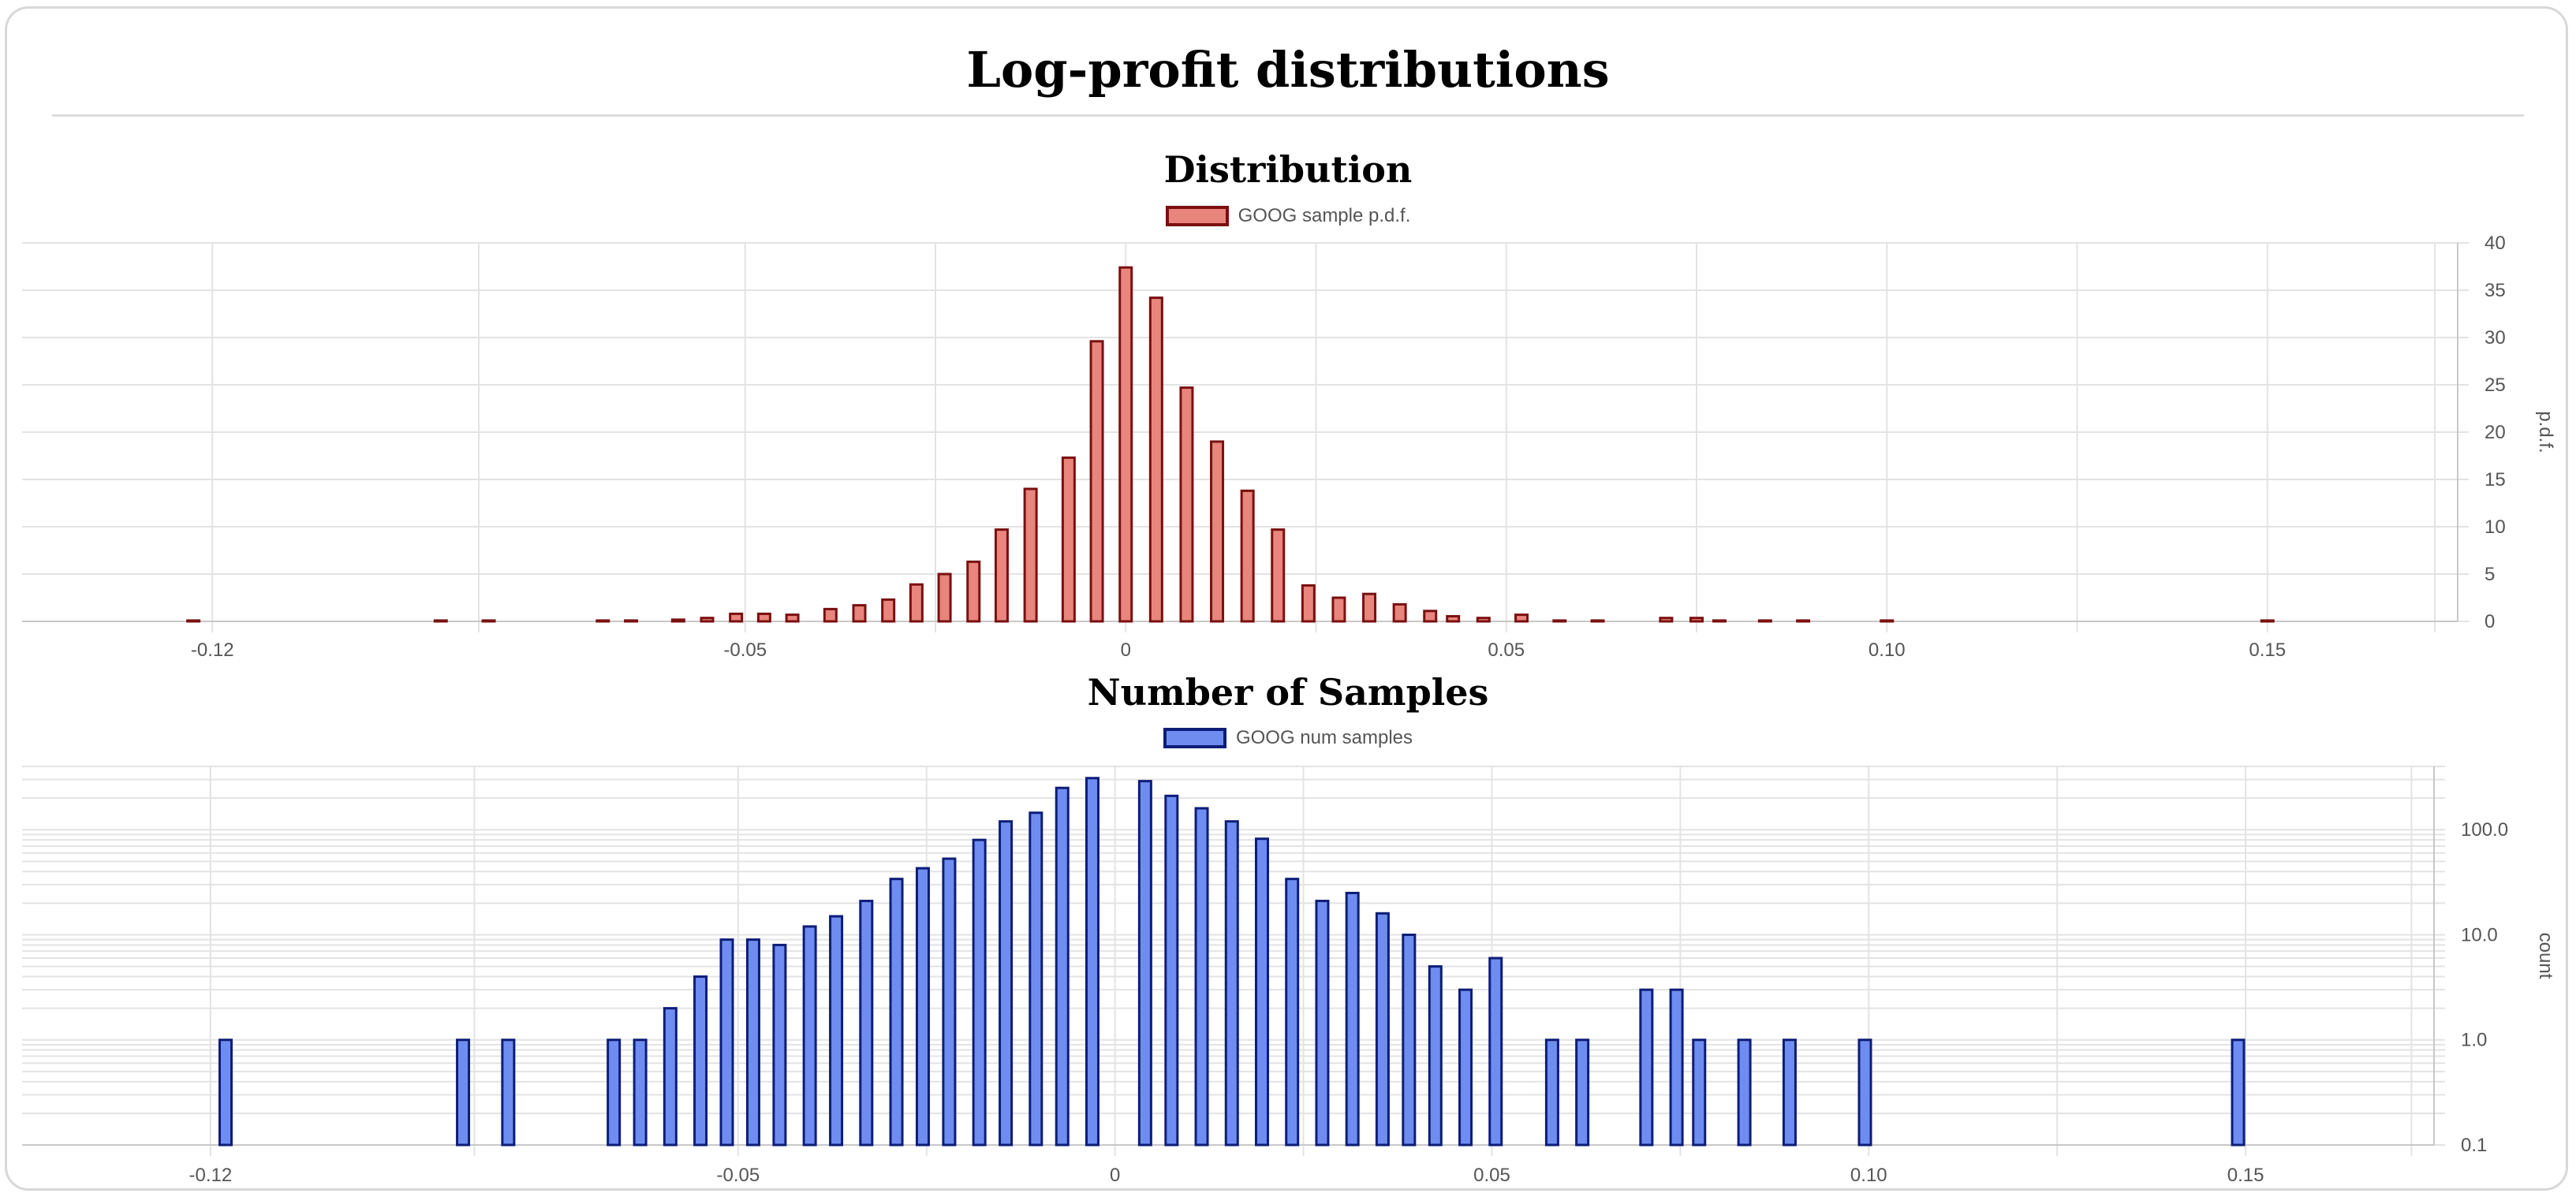 The height and width of the screenshot is (1197, 2576). I want to click on distribution-legend-label: GOOG sample p.d.f., so click(1324, 216).